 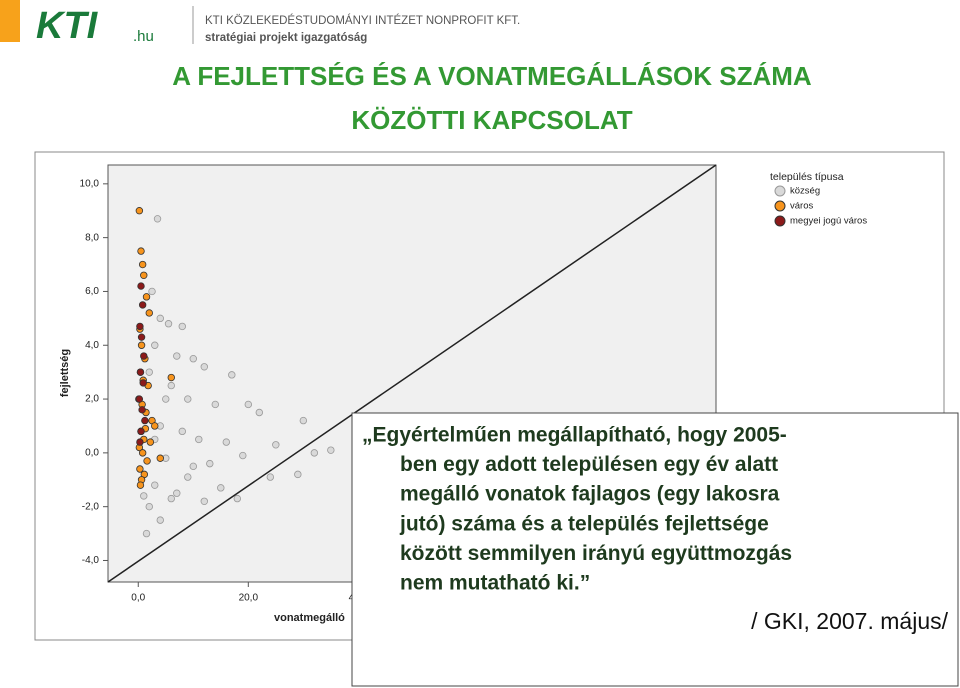 I want to click on legend-label: város, so click(x=801, y=206).